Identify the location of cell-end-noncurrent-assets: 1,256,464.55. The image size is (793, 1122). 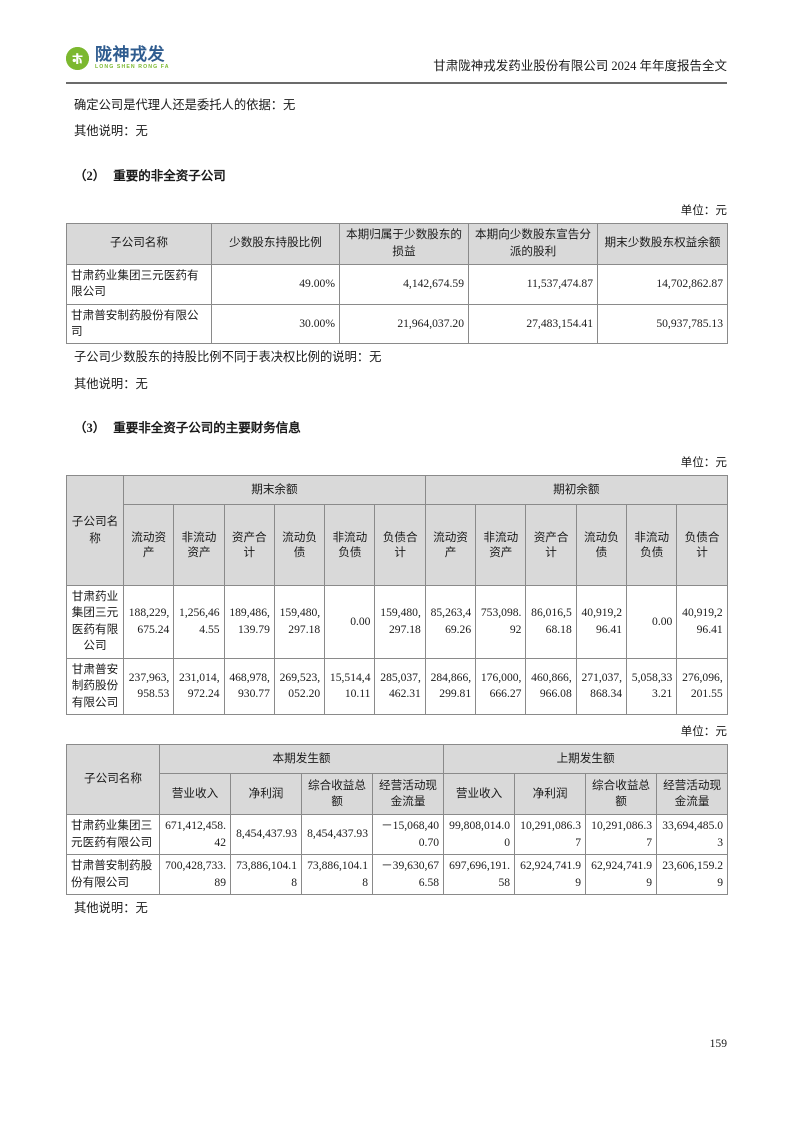
(199, 622).